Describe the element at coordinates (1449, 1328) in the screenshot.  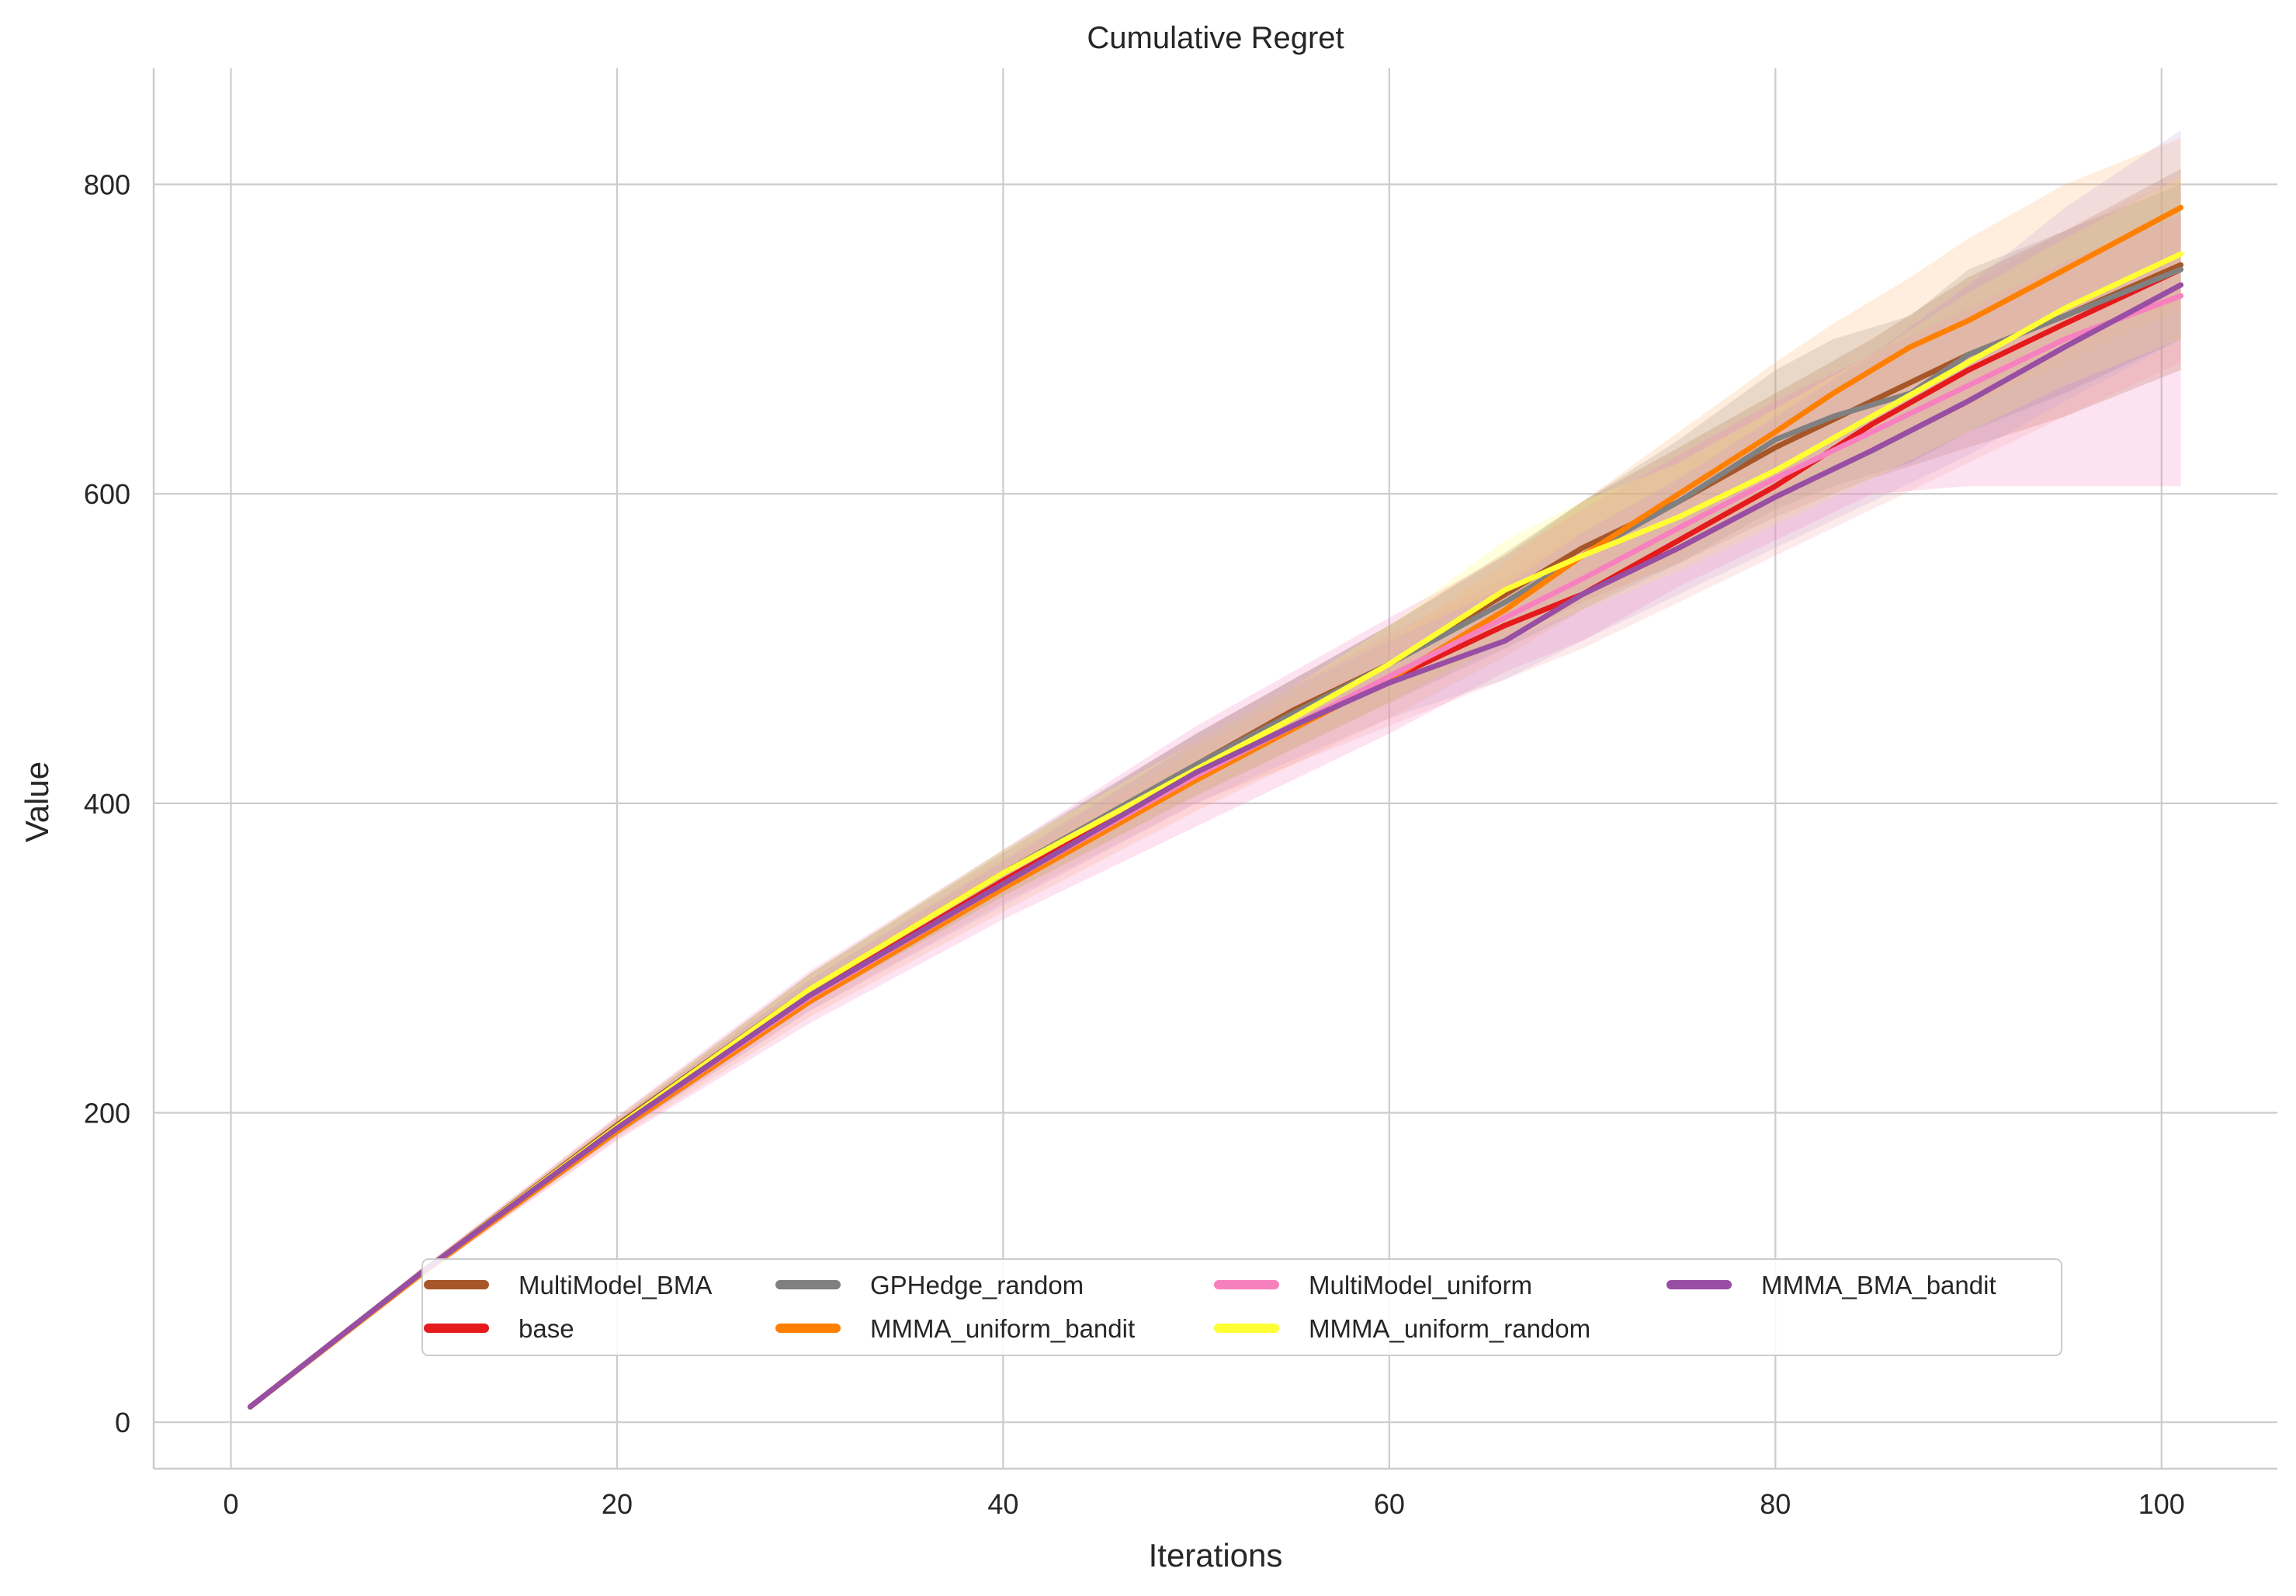
I see `legend-label: MMMA_uniform_random` at that location.